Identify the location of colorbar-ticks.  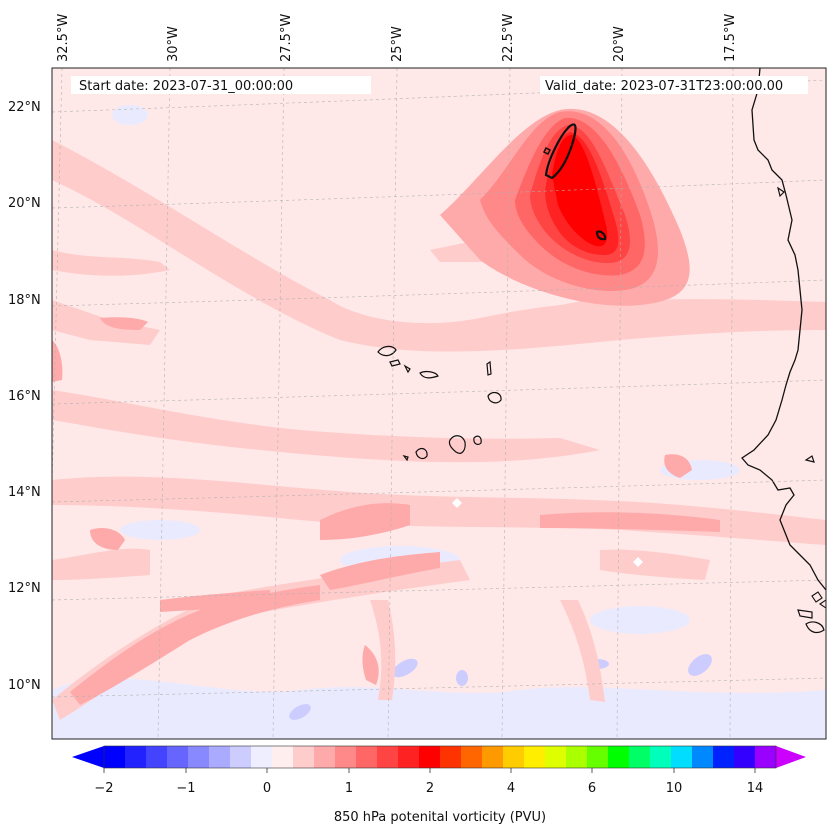
(429, 770).